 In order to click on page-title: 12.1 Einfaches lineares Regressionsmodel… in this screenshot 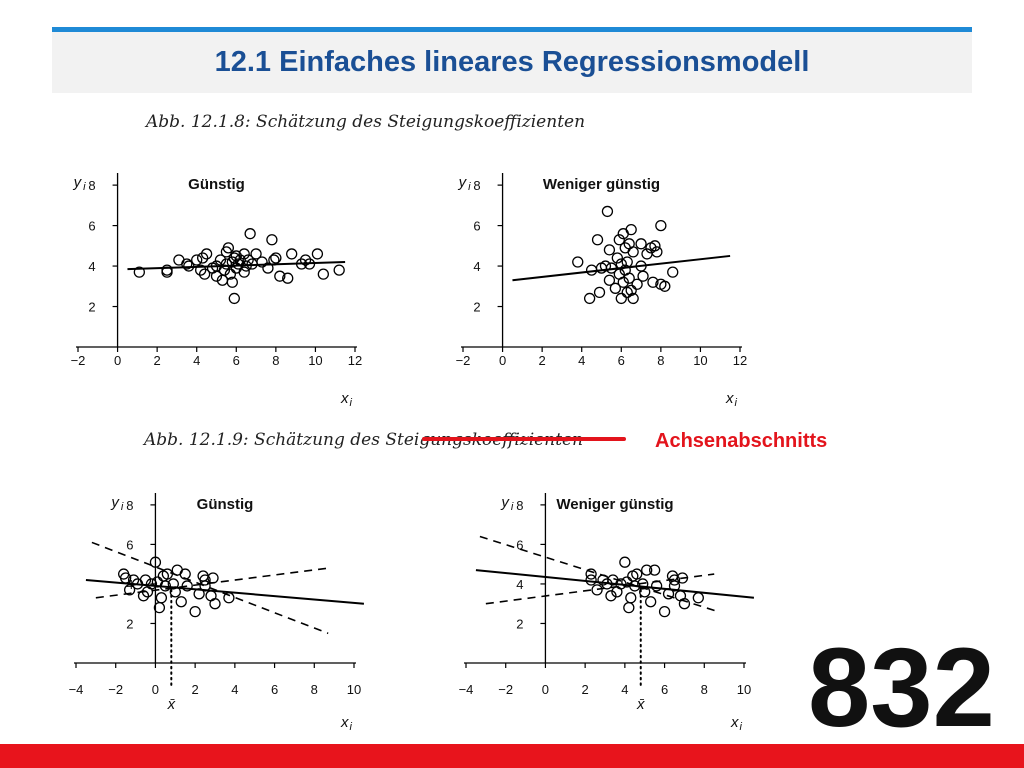, I will do `click(512, 62)`.